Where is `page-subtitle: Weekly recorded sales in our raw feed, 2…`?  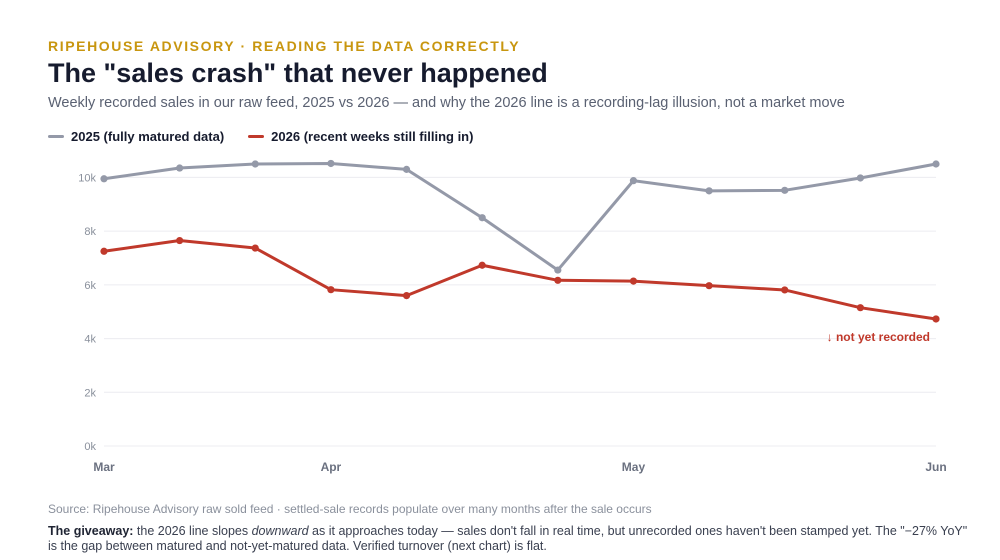
page-subtitle: Weekly recorded sales in our raw feed, 2… is located at coordinates (446, 103).